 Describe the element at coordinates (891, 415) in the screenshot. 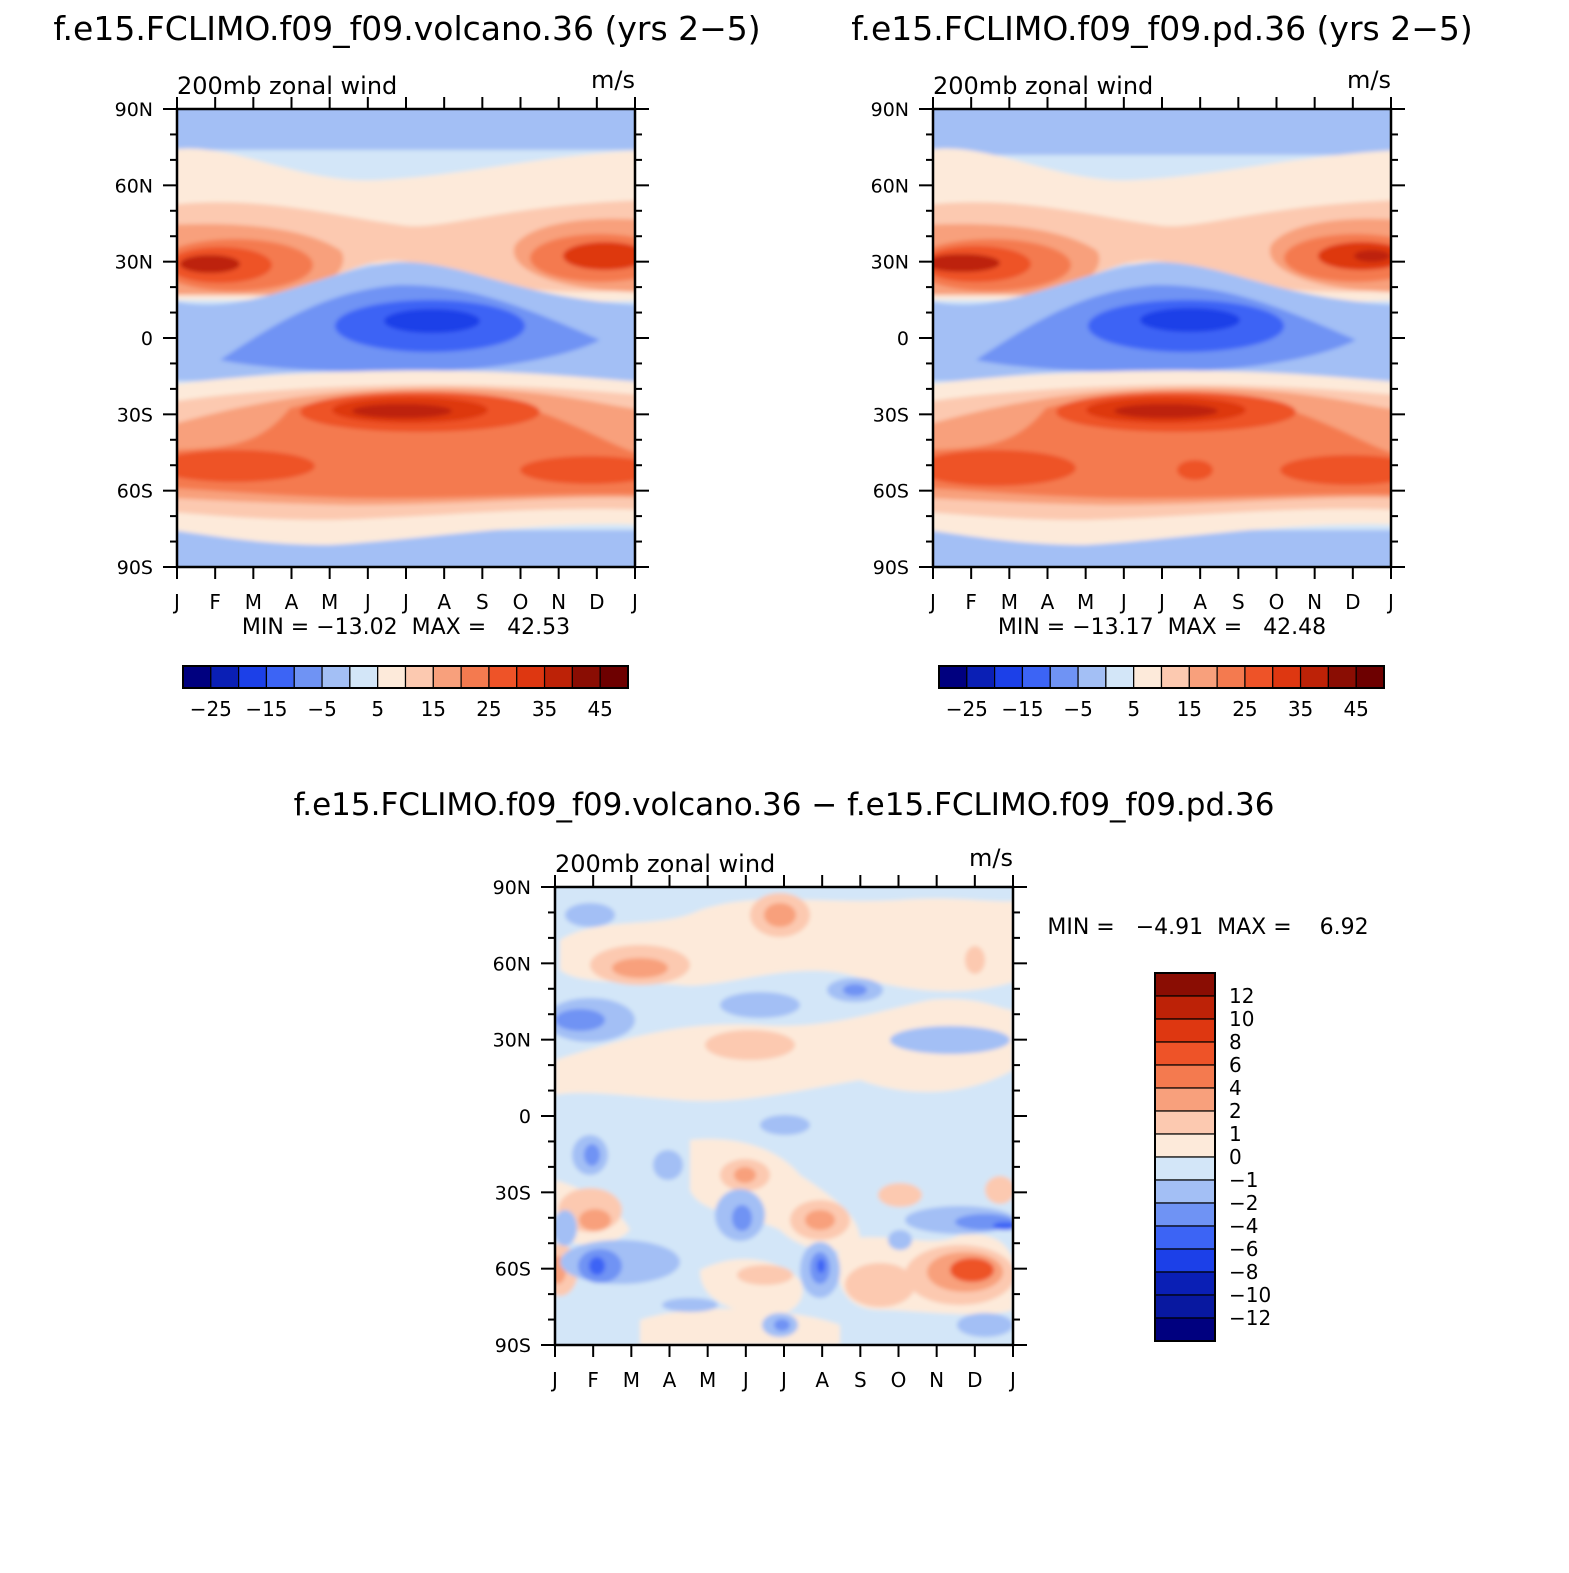

I see `y-tick-label: 30S` at that location.